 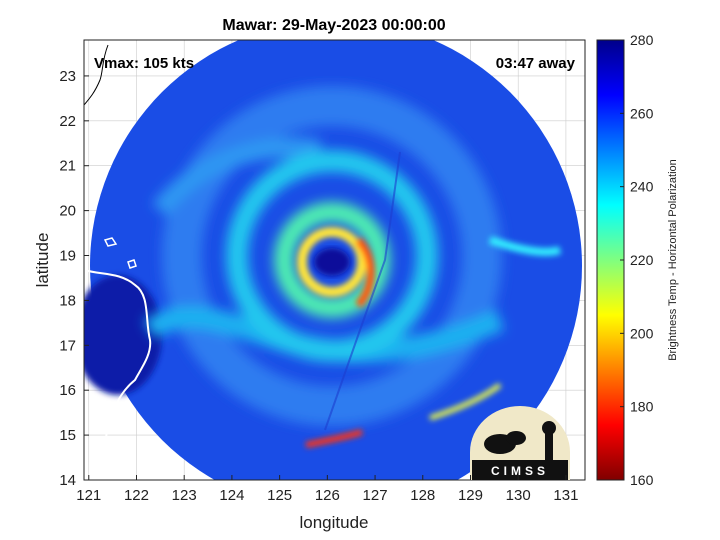 I want to click on colorbar-tick-label: 160, so click(x=642, y=480).